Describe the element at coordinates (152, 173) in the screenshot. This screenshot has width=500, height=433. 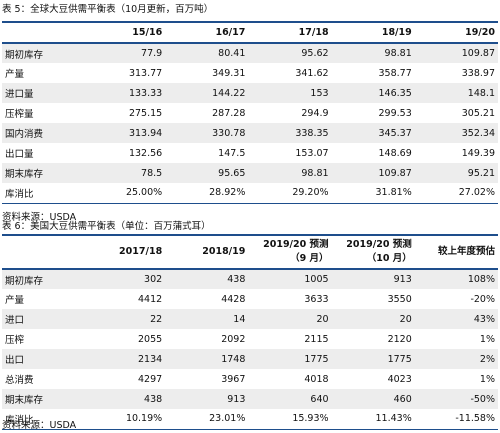
I see `table-cell: 78.5` at that location.